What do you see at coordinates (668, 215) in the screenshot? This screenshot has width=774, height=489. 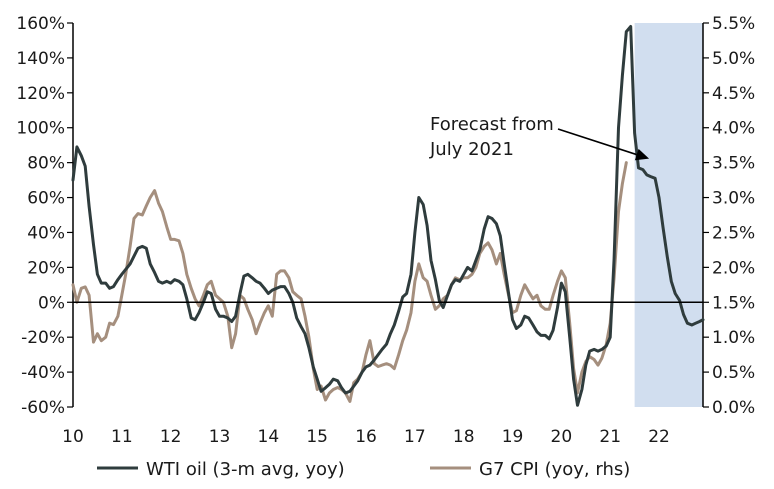 I see `forecast-shading` at bounding box center [668, 215].